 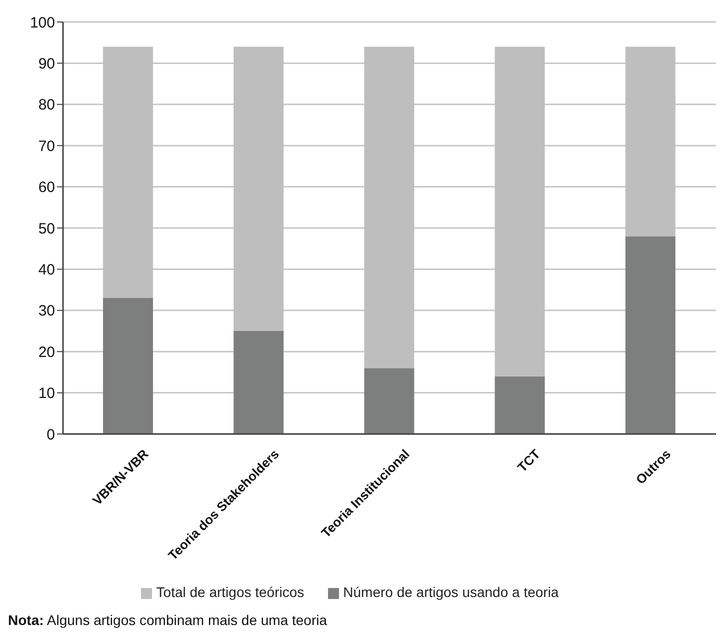 I want to click on y-tick-label: 60, so click(x=46, y=187).